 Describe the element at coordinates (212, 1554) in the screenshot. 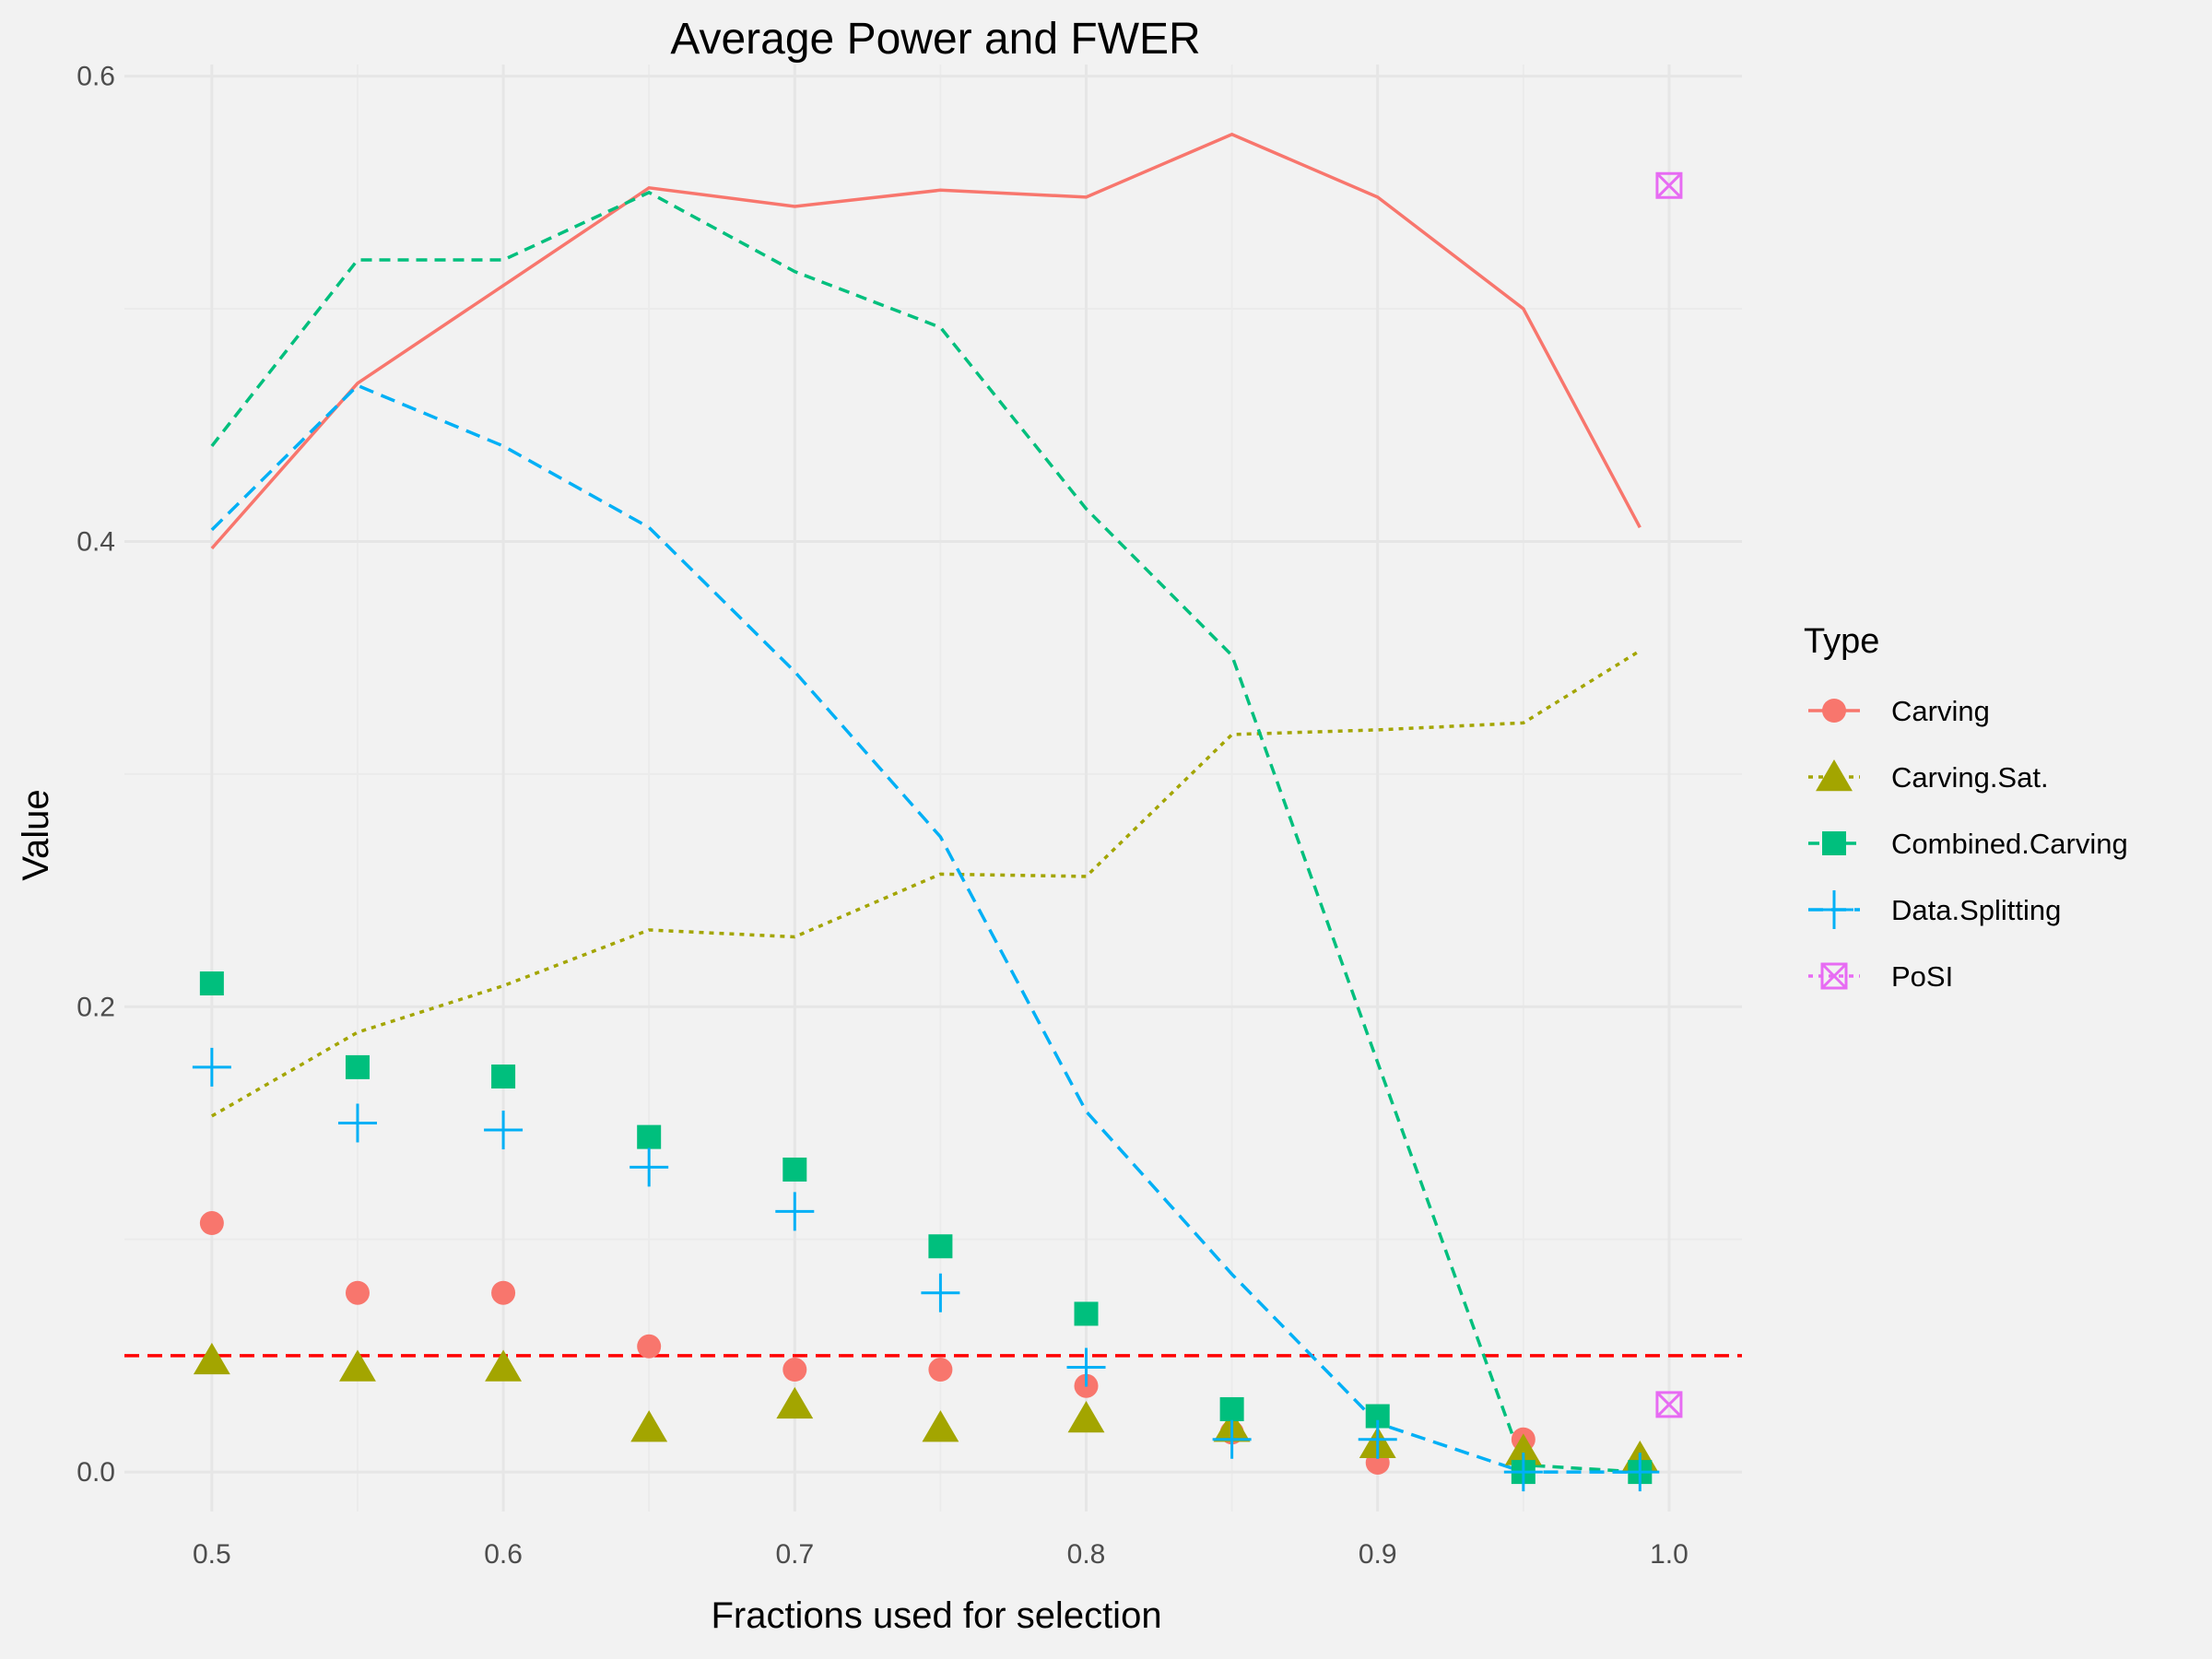

I see `x-tick-label: 0.5` at that location.